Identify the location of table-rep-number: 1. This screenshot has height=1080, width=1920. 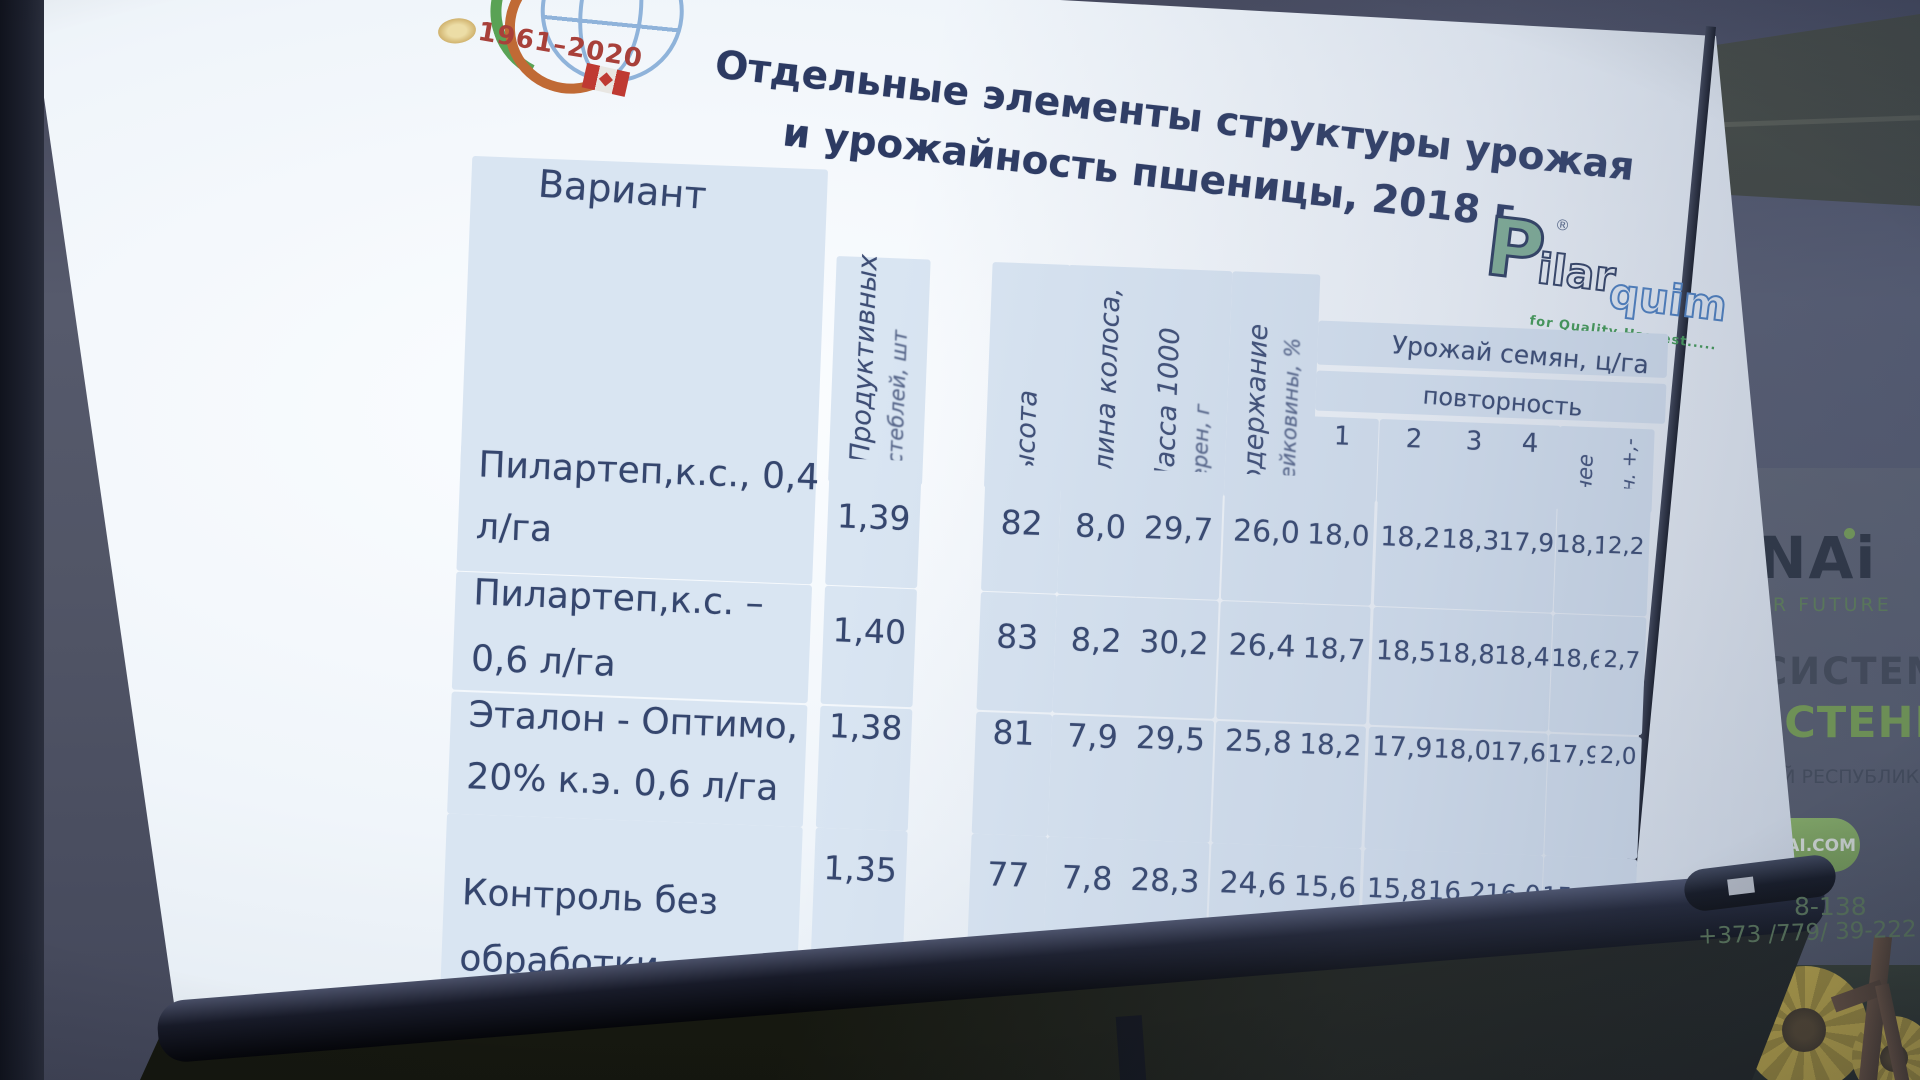
(1342, 436).